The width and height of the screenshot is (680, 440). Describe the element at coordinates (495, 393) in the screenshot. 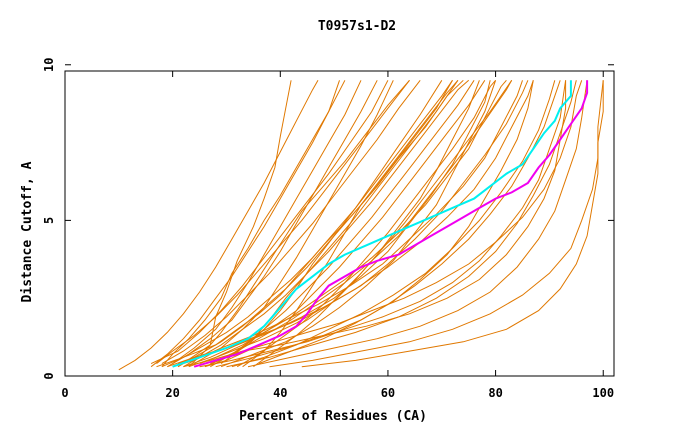

I see `x-tick-label: 80` at that location.